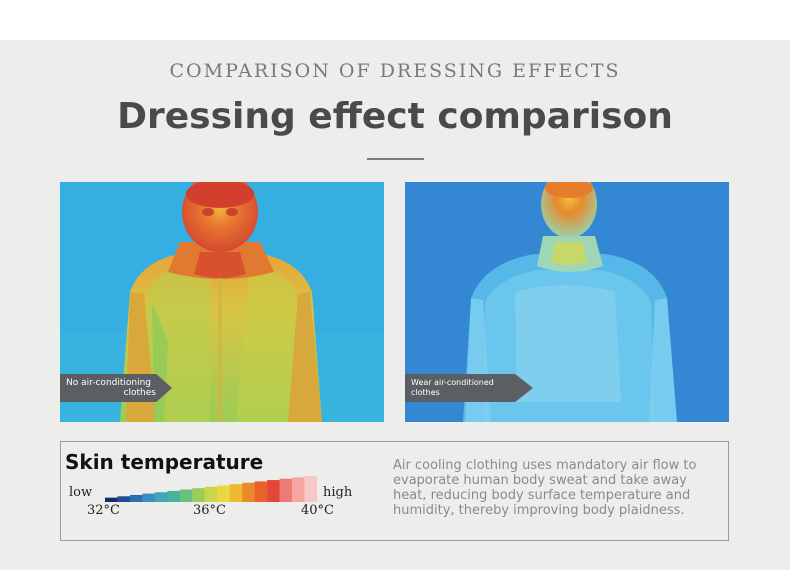 Image resolution: width=790 pixels, height=585 pixels. What do you see at coordinates (425, 392) in the screenshot?
I see `tag-with-ac-line2: clothes` at bounding box center [425, 392].